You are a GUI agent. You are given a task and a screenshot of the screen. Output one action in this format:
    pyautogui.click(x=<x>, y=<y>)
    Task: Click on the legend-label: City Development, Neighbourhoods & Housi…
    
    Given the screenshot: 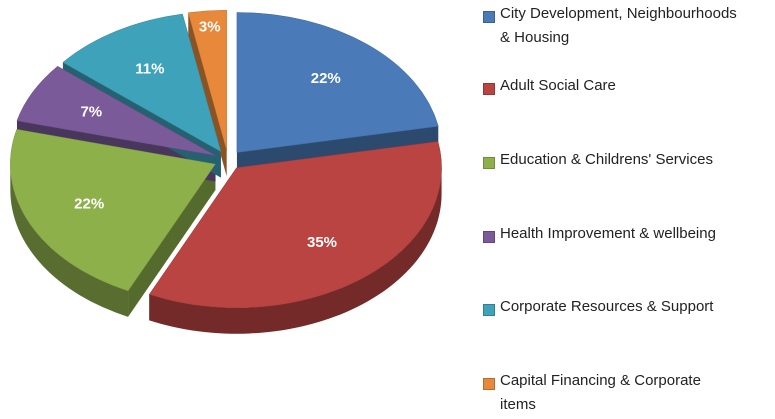 What is the action you would take?
    pyautogui.click(x=618, y=25)
    